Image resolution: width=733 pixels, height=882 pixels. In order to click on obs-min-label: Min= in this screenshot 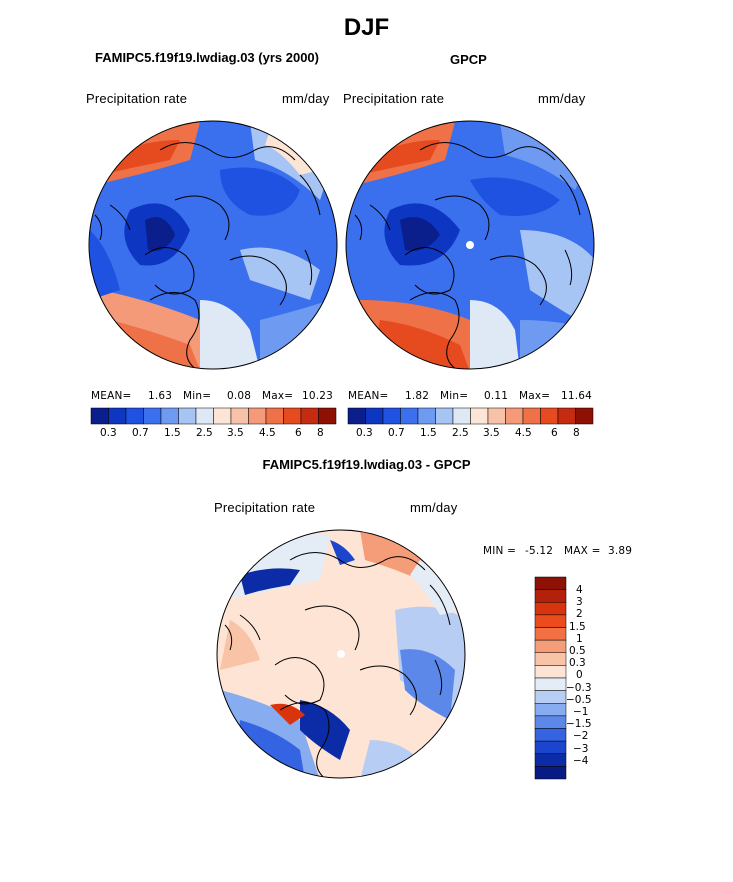, I will do `click(454, 396)`.